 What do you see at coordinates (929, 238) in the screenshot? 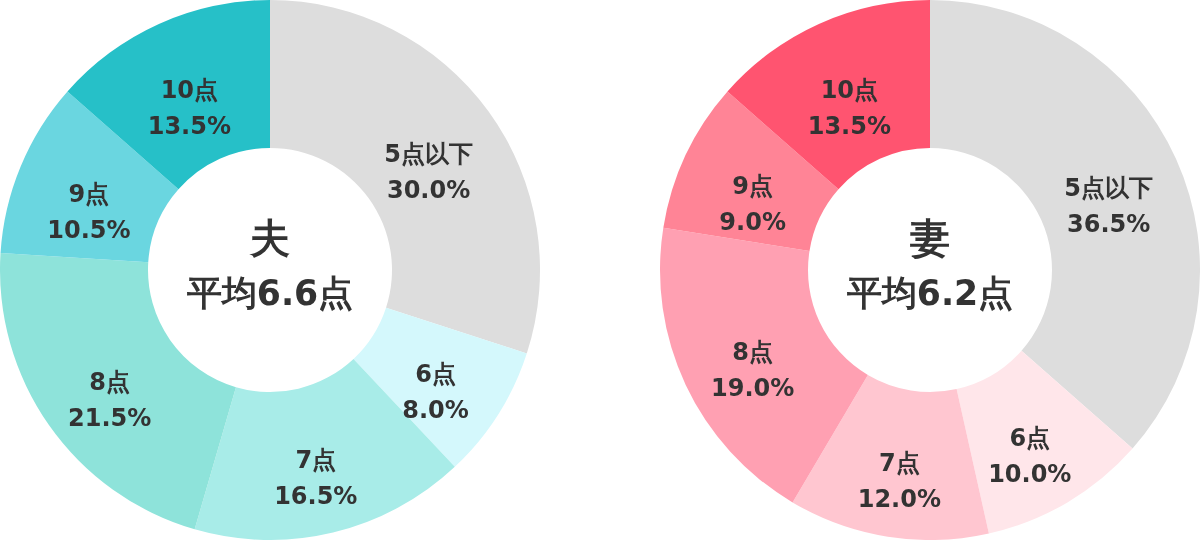
I see `text: 妻` at bounding box center [929, 238].